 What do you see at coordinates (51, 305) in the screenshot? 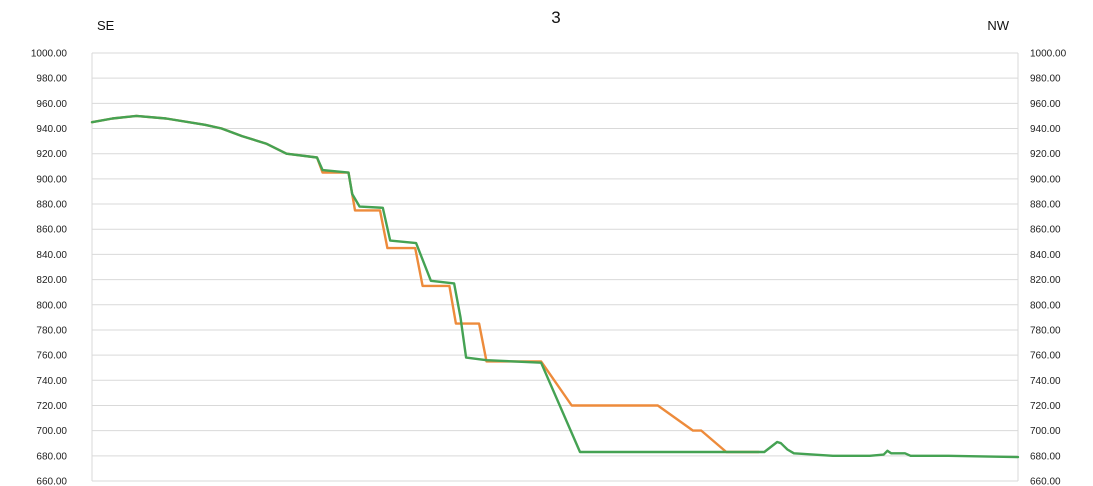
I see `left-tick-label: 800.00` at bounding box center [51, 305].